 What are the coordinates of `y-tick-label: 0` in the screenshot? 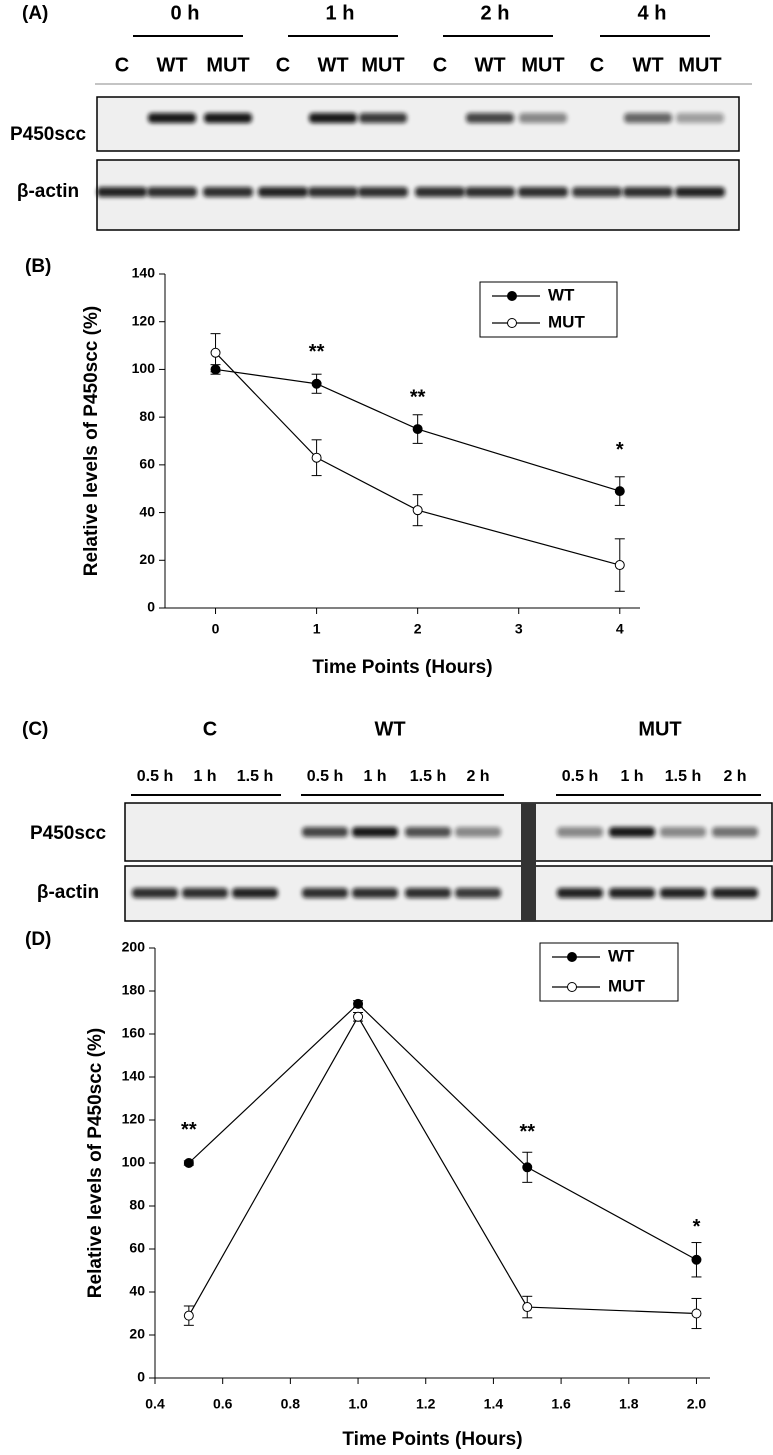 It's located at (141, 1377).